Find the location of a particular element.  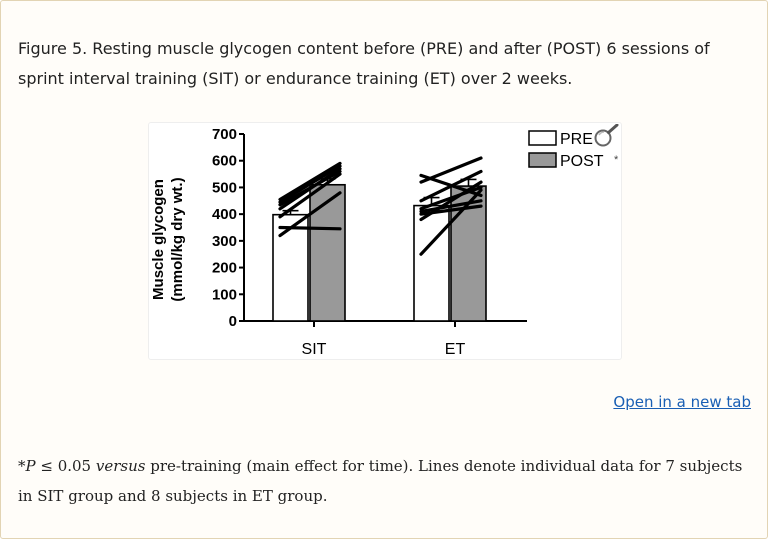

legend-label-post: POST is located at coordinates (582, 161).